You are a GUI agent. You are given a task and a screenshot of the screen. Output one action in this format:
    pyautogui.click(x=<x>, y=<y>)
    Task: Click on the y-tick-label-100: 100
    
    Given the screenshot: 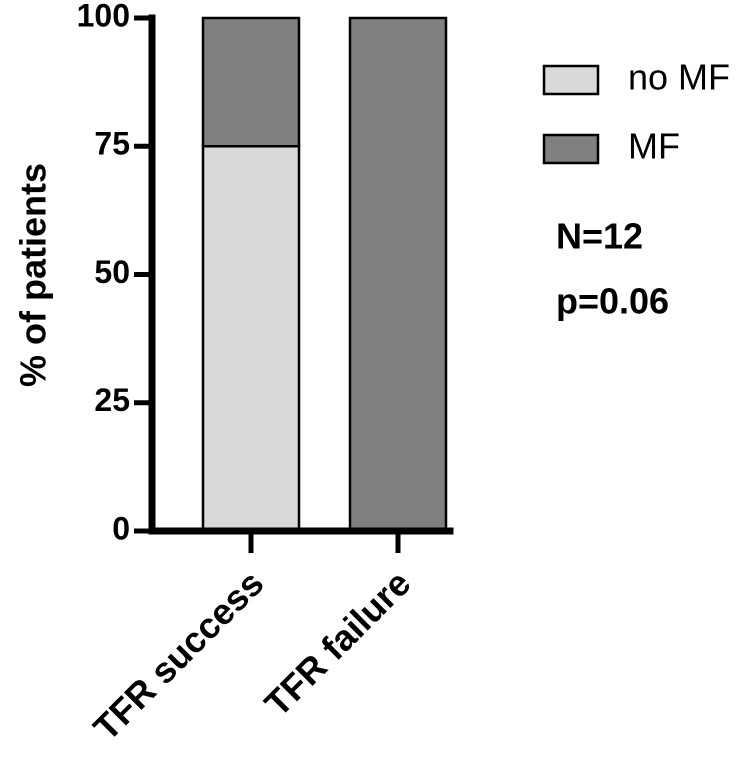 What is the action you would take?
    pyautogui.click(x=103, y=16)
    